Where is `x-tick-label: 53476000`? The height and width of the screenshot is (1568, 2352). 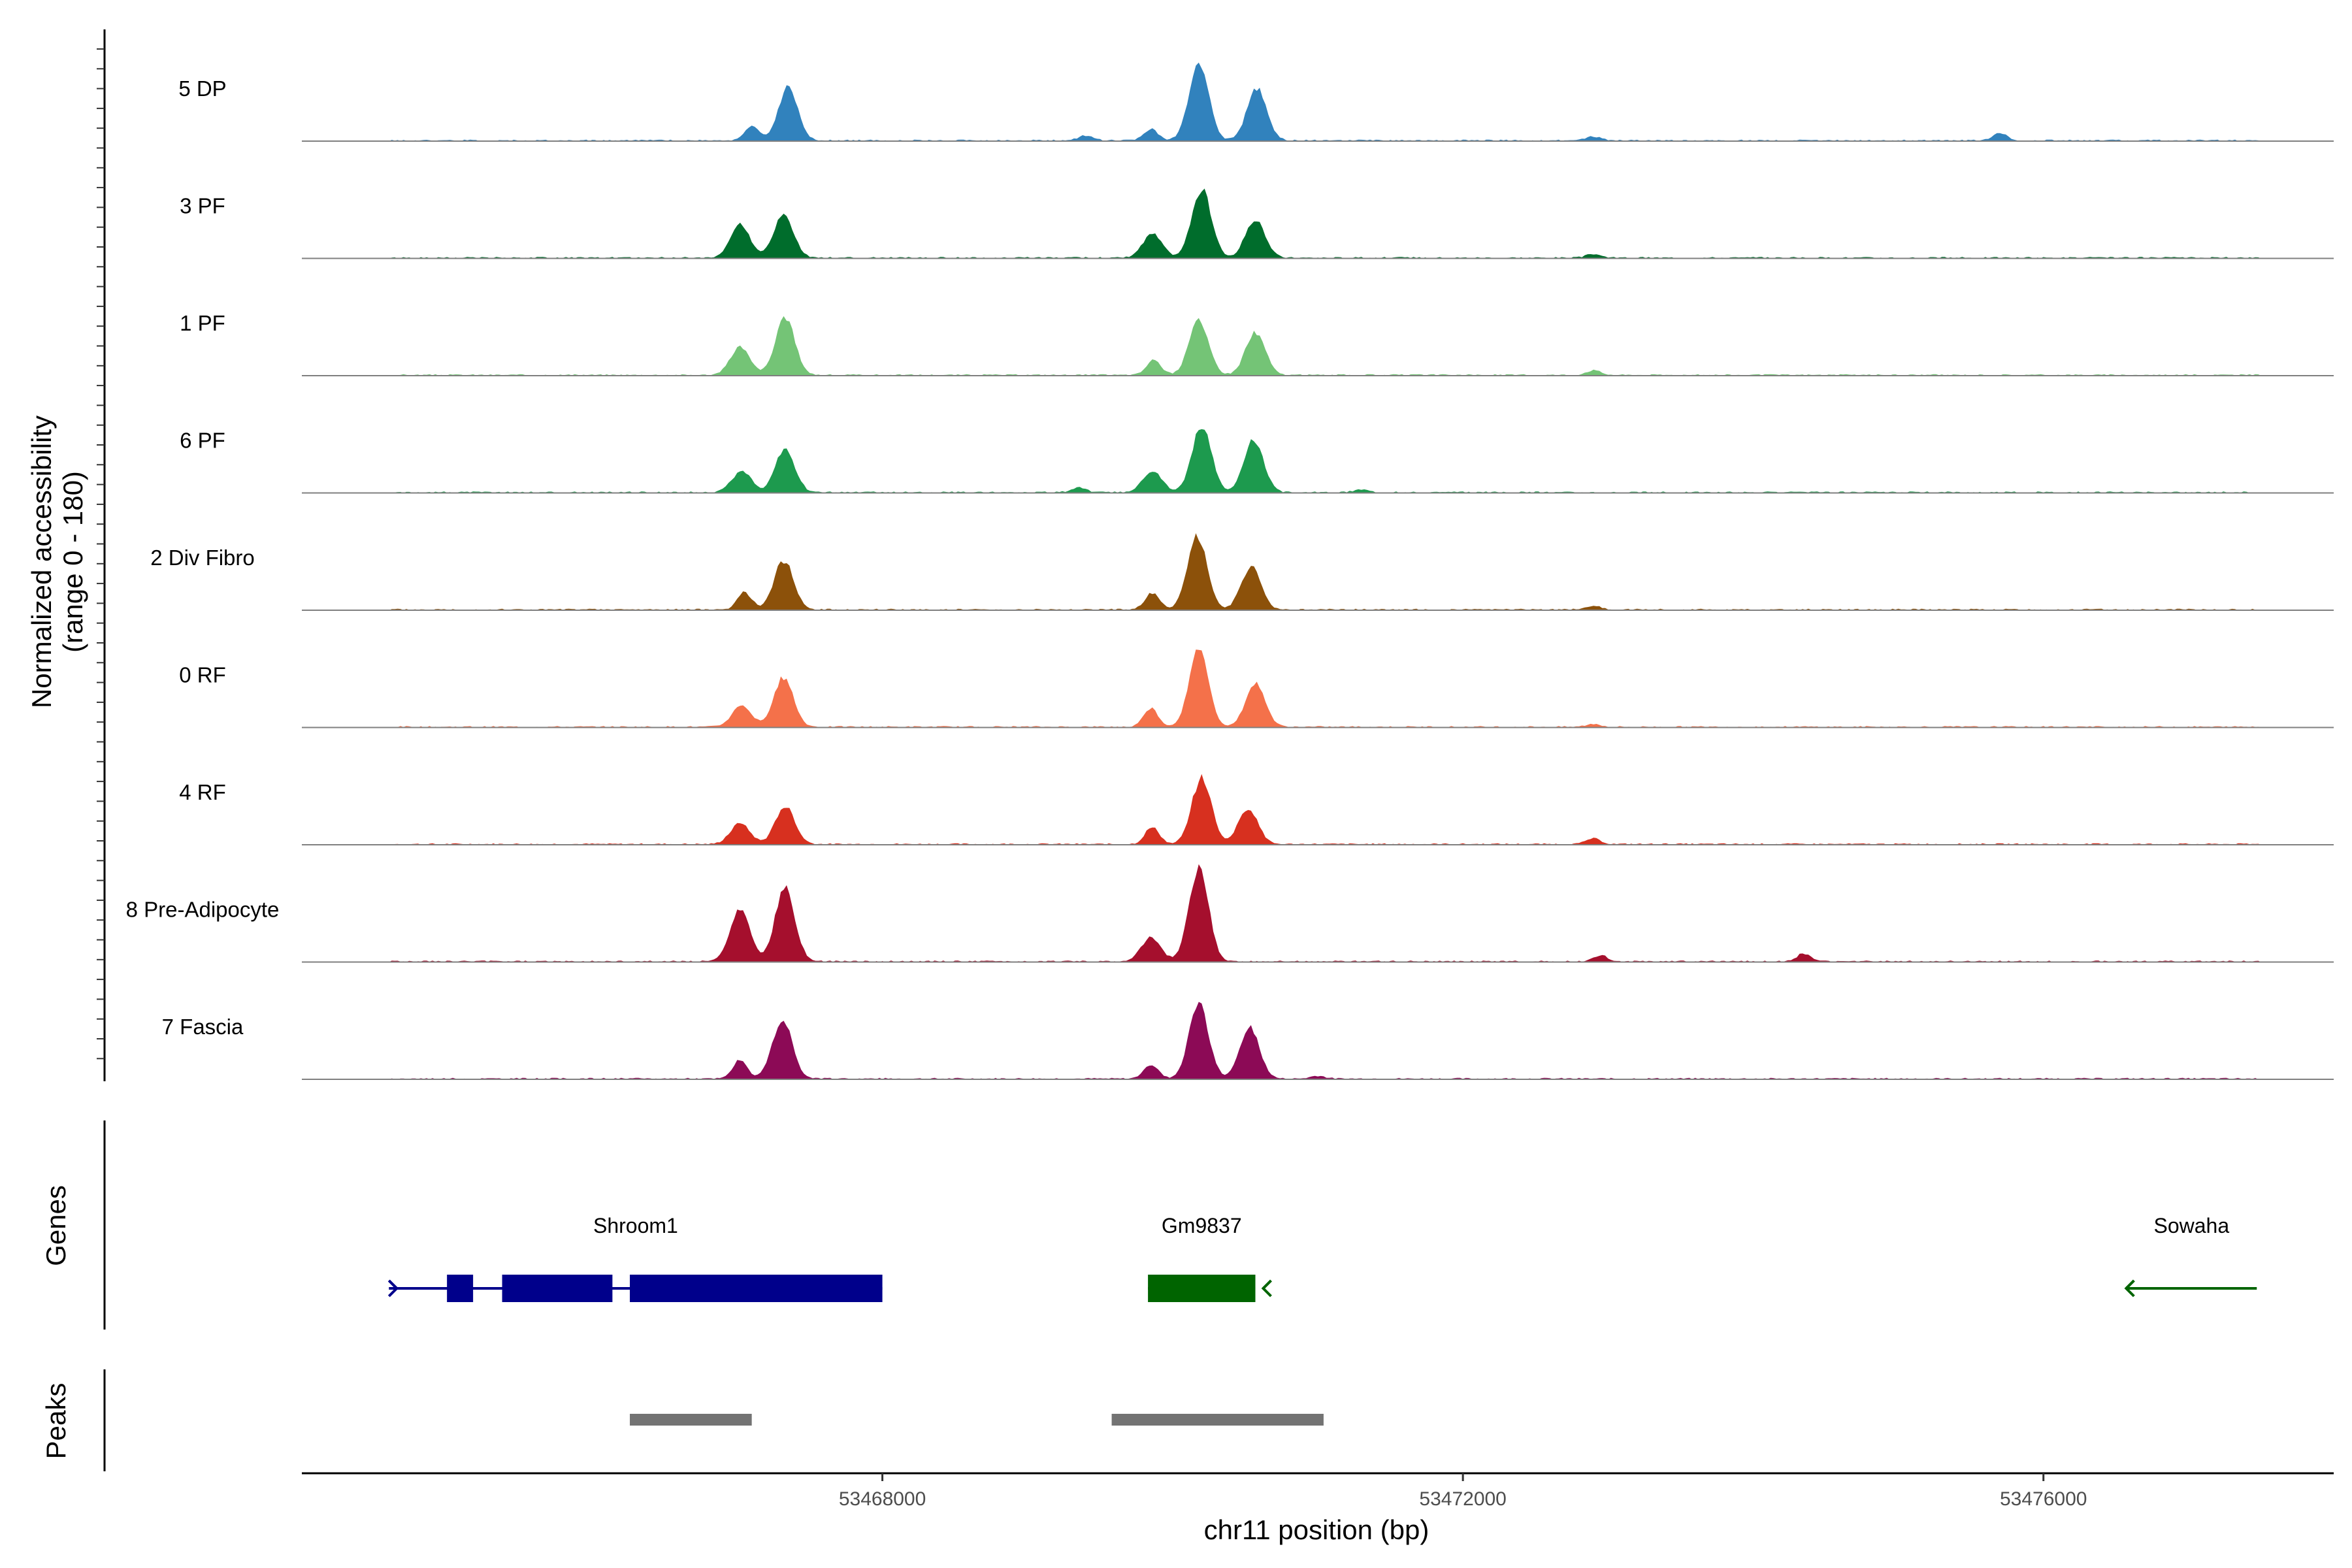 x-tick-label: 53476000 is located at coordinates (2043, 1499).